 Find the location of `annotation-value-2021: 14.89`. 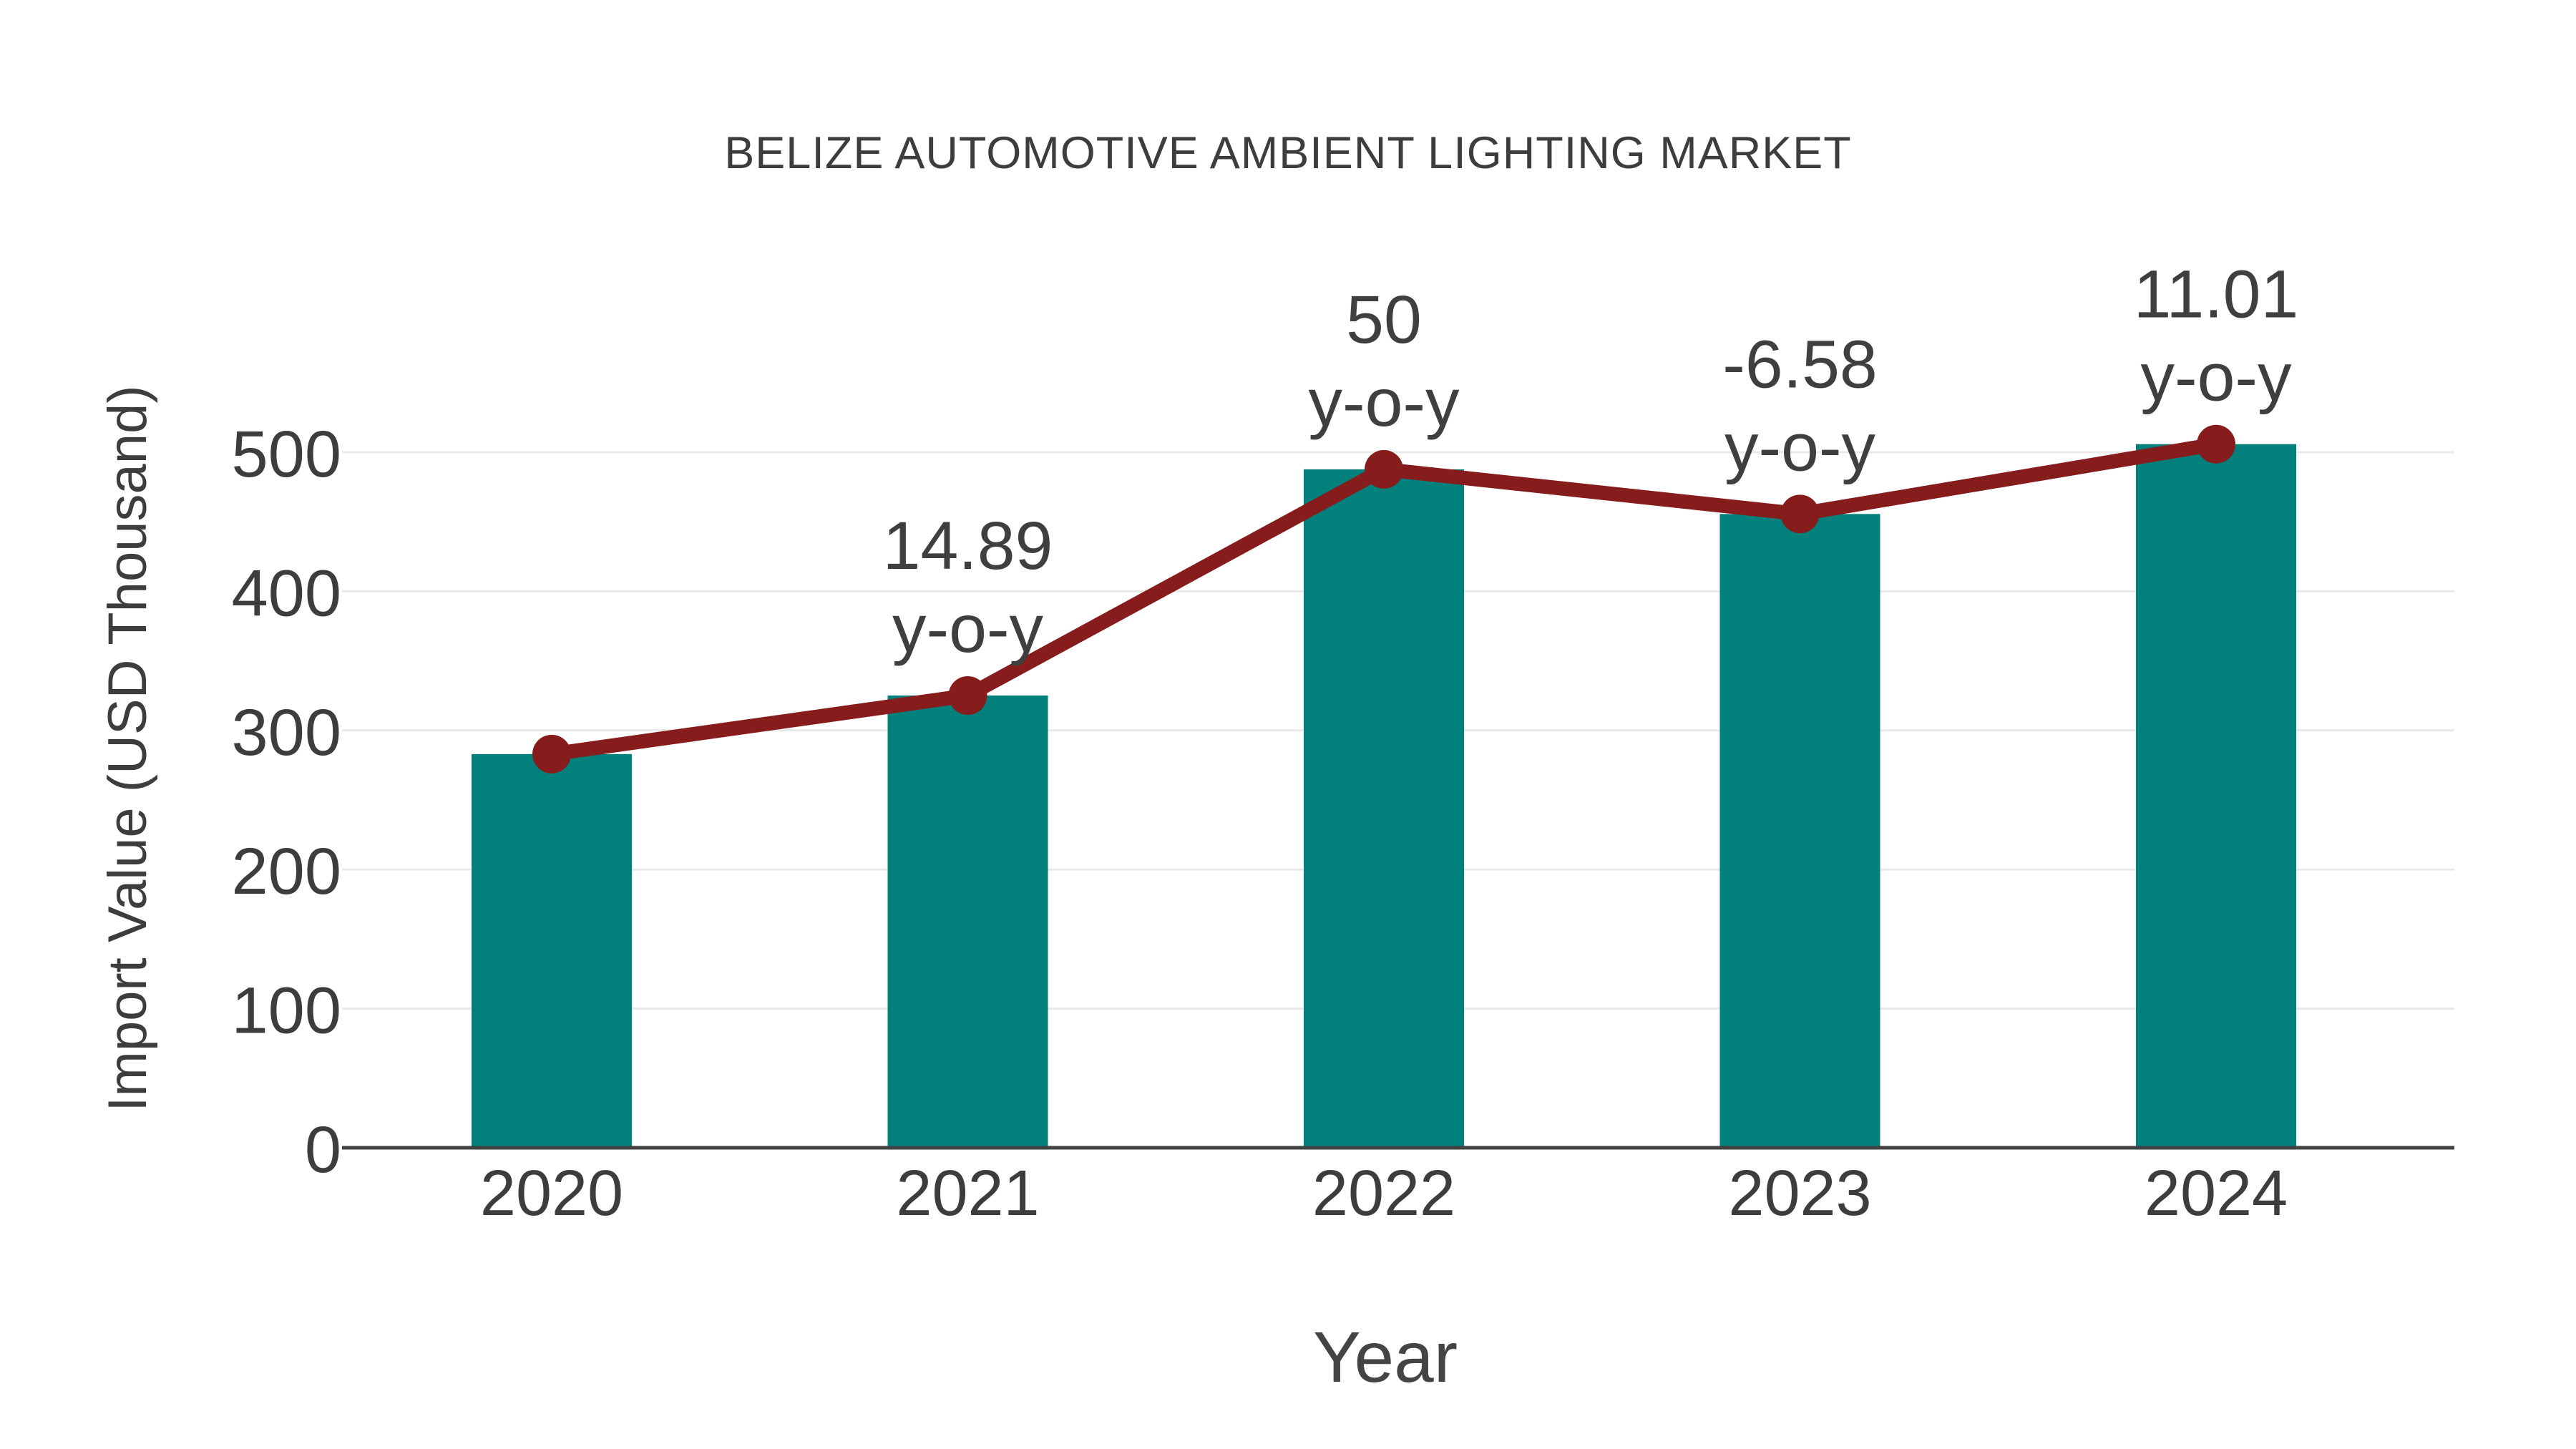

annotation-value-2021: 14.89 is located at coordinates (968, 546).